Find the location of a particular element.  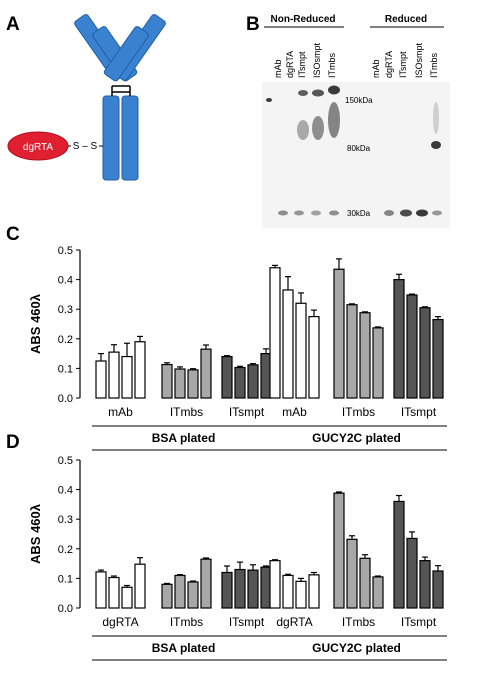

lane-label-nr-itsmpt: ITsmpt is located at coordinates (302, 64).